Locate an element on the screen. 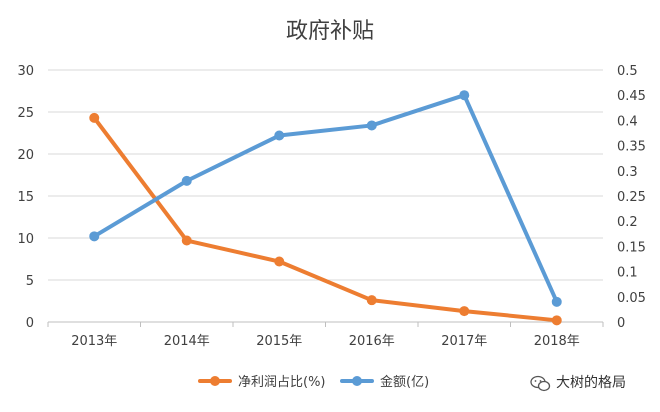 This screenshot has height=412, width=660. y-right-tick-label: 0.35 is located at coordinates (631, 147).